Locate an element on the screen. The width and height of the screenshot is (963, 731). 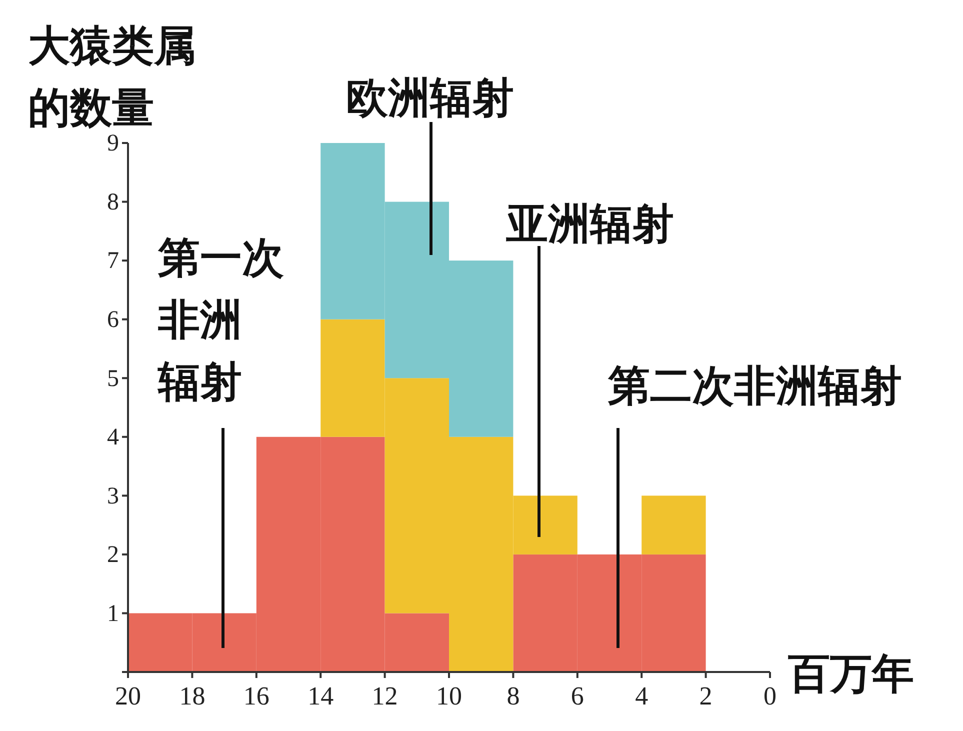
x-tick-label: 14 is located at coordinates (321, 695).